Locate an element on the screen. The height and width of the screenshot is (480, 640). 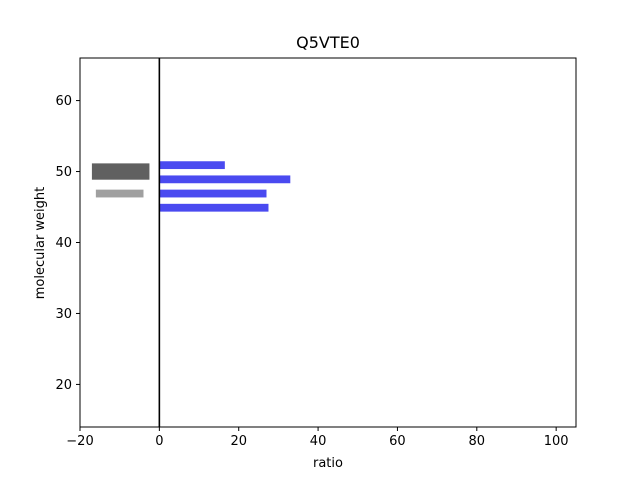
x-tick-label: 80 is located at coordinates (477, 441).